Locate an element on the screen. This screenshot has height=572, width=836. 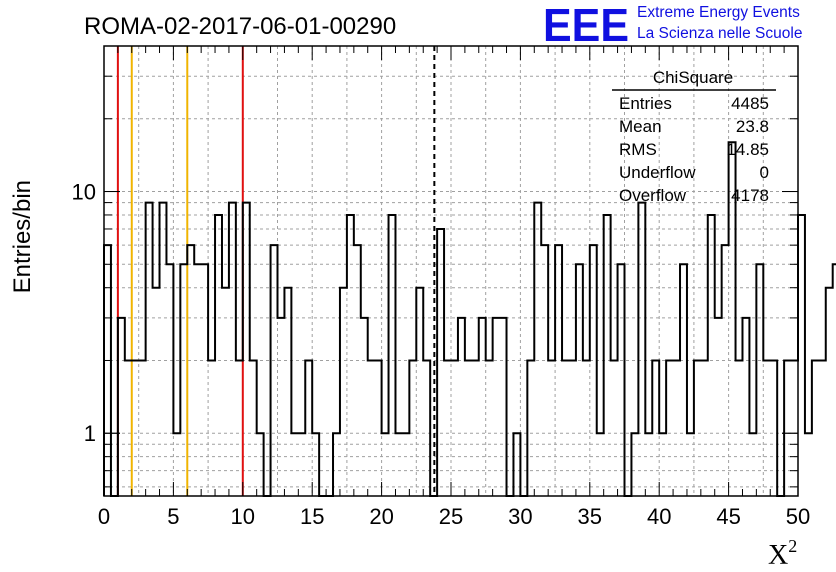
x-axis-label: Χ2 is located at coordinates (782, 553).